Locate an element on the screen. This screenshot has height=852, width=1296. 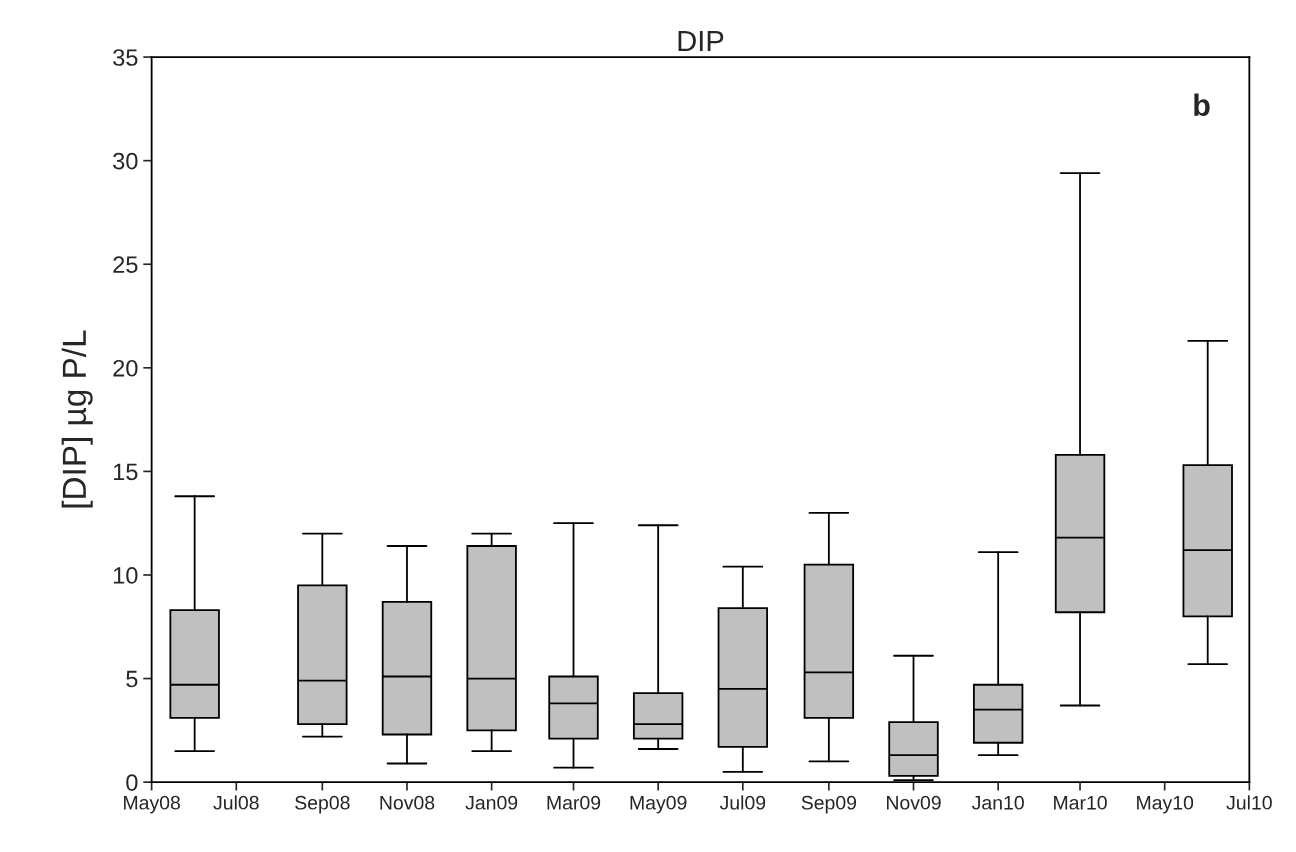
x-tick-label: May09 is located at coordinates (658, 804).